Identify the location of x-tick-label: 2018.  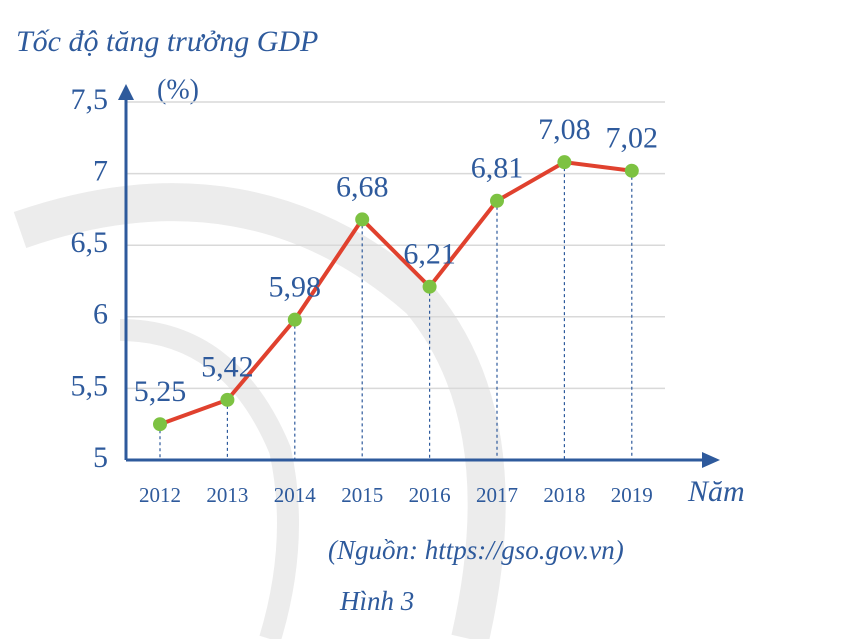
(564, 495).